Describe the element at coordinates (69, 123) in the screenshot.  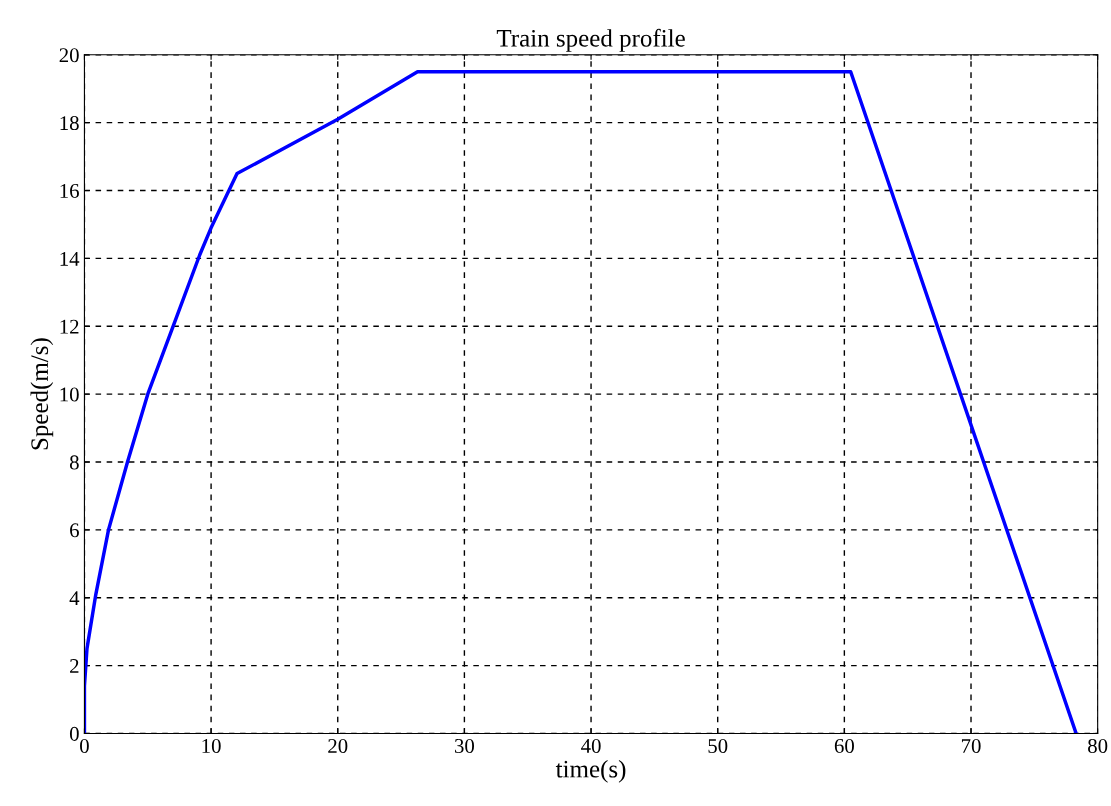
I see `y-tick-label: 18` at that location.